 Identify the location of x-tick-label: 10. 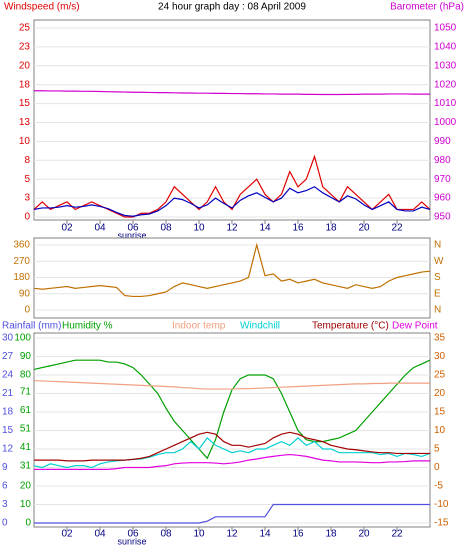
(199, 534).